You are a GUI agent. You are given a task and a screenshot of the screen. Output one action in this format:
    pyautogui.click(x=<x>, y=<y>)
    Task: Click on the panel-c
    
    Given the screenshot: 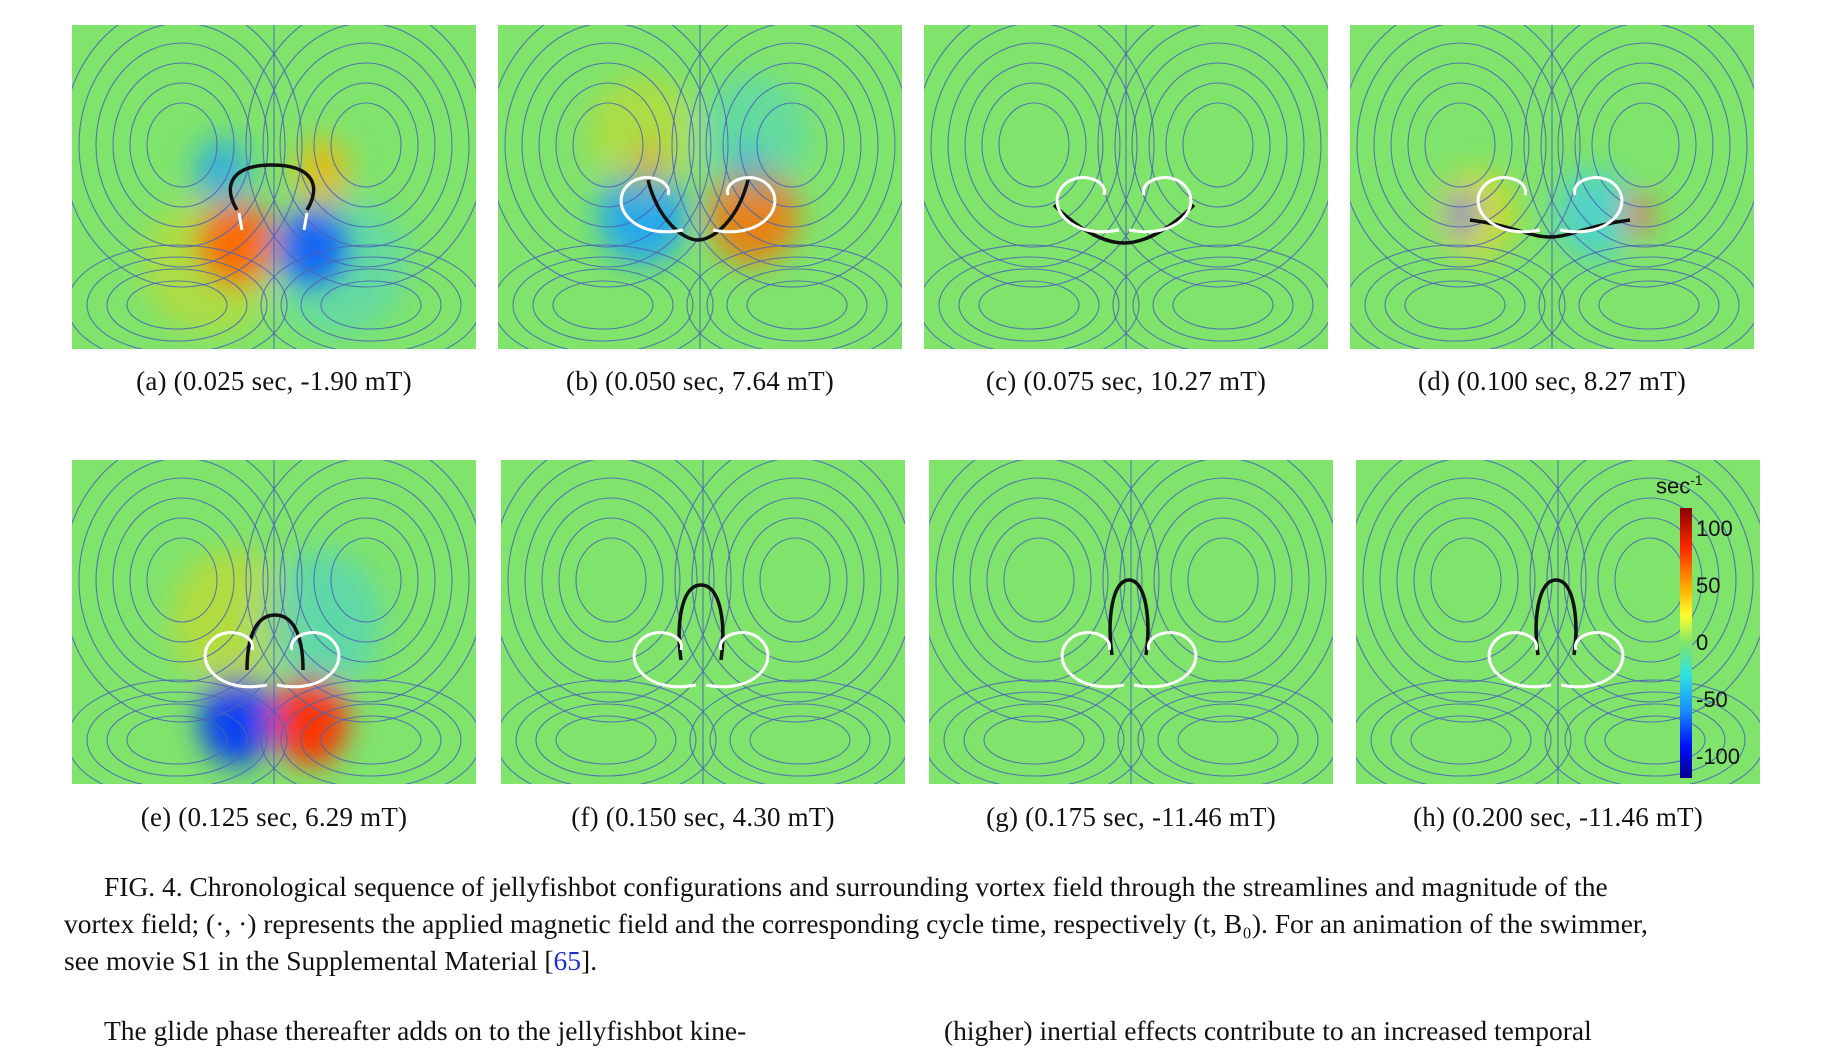 What is the action you would take?
    pyautogui.click(x=1126, y=187)
    